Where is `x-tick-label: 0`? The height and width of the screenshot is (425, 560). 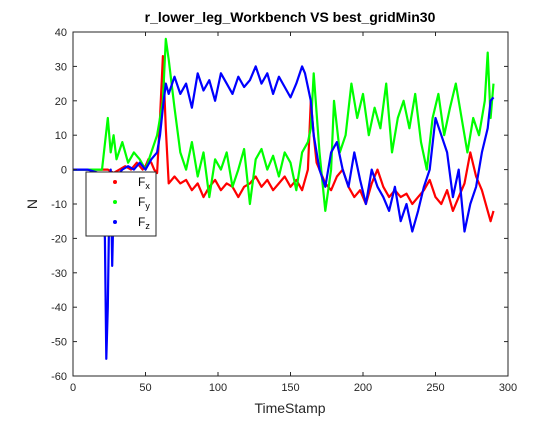 x-tick-label: 0 is located at coordinates (73, 388).